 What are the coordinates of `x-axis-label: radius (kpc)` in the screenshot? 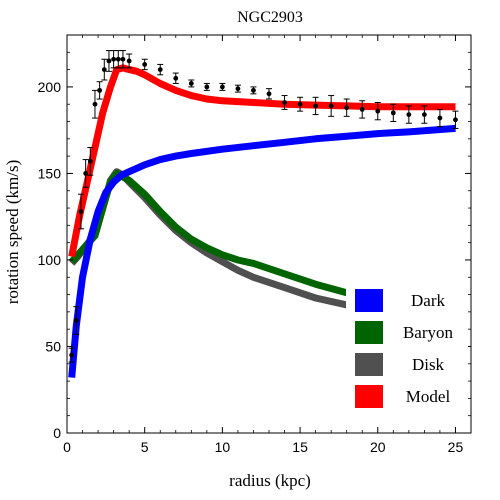 It's located at (270, 480).